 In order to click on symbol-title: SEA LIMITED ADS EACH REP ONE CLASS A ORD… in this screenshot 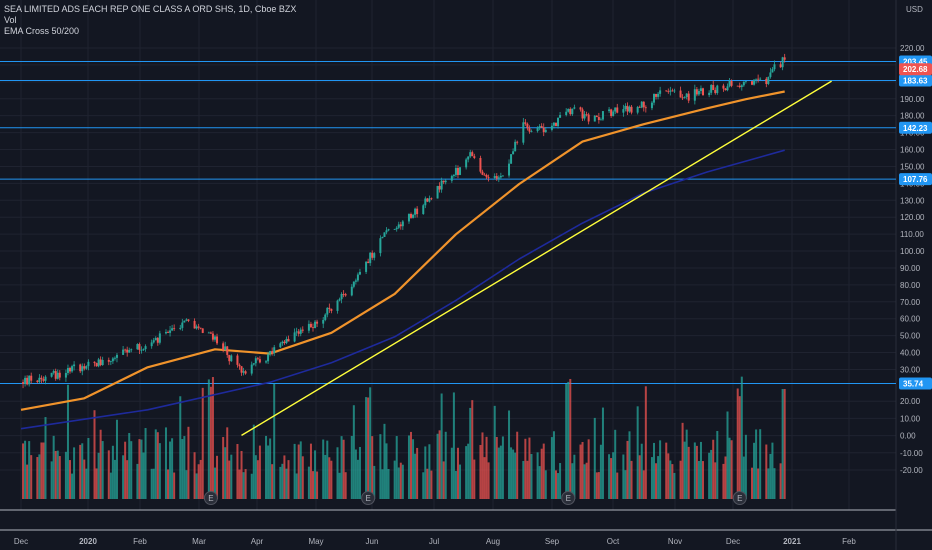, I will do `click(150, 9)`.